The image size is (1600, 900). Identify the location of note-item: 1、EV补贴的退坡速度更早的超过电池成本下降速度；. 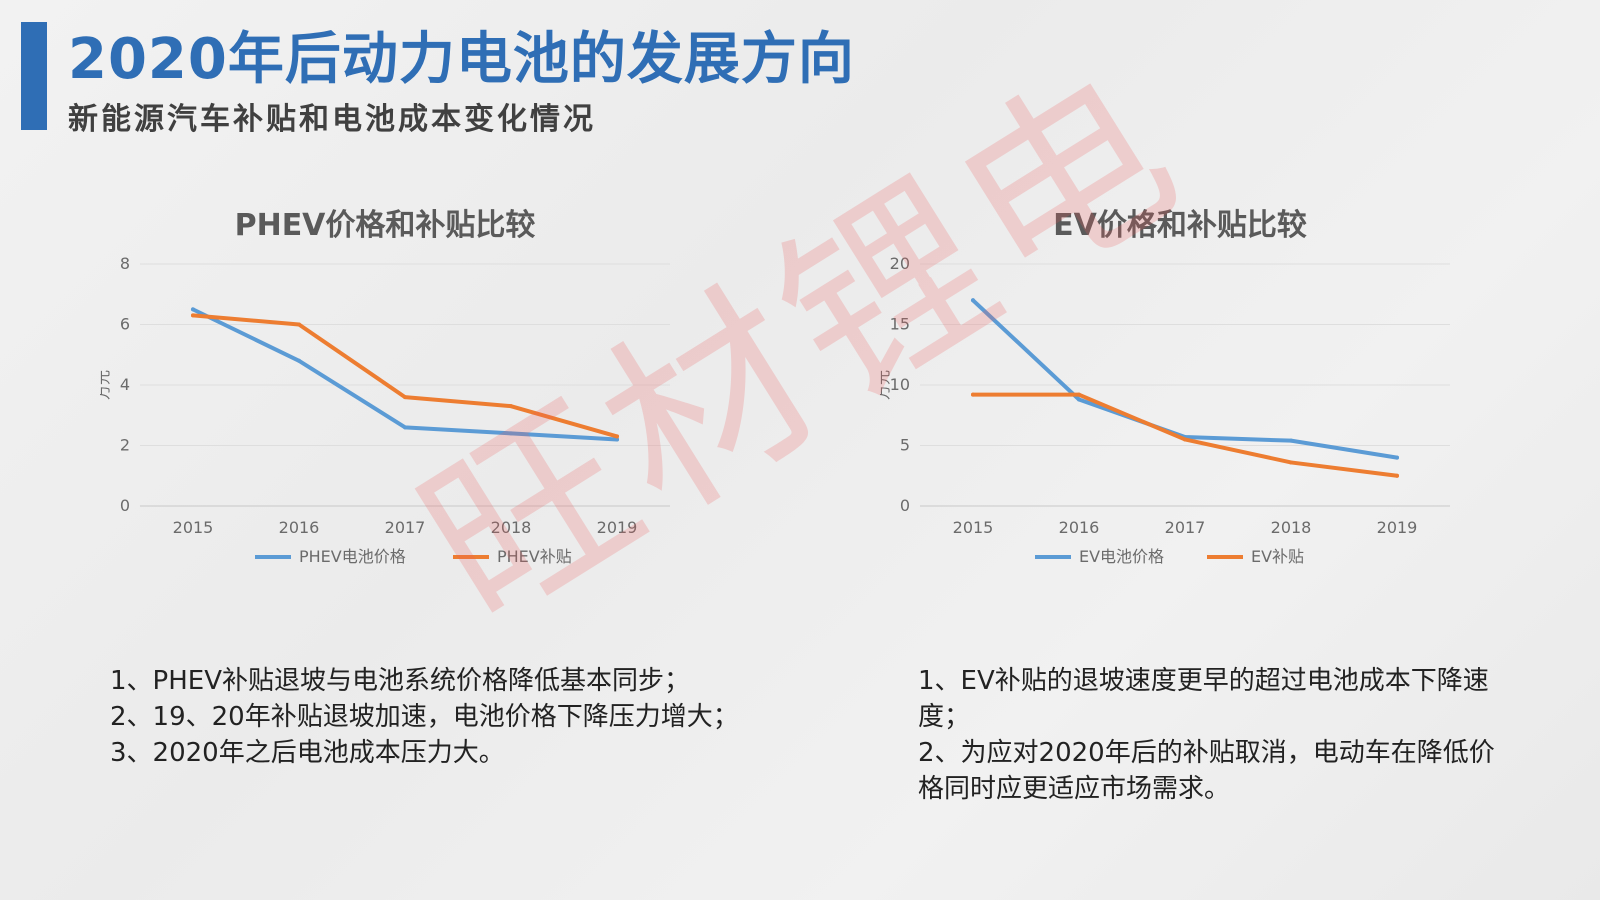
(1203, 699).